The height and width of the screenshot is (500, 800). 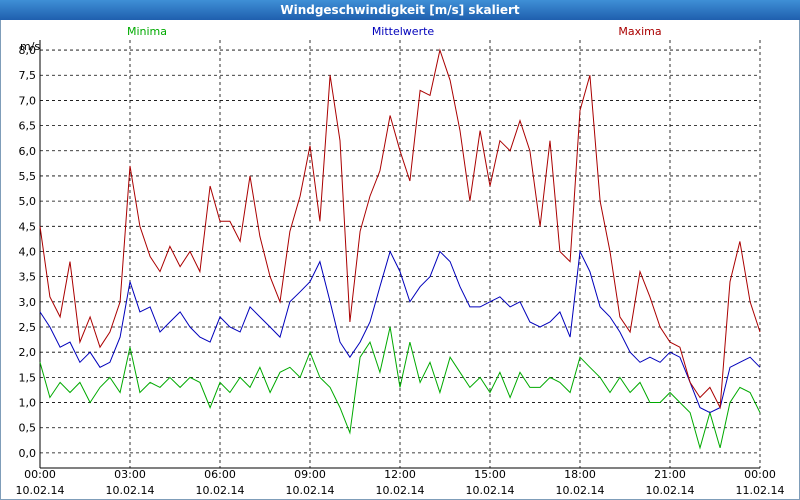 What do you see at coordinates (147, 31) in the screenshot?
I see `legend-minima: Minima` at bounding box center [147, 31].